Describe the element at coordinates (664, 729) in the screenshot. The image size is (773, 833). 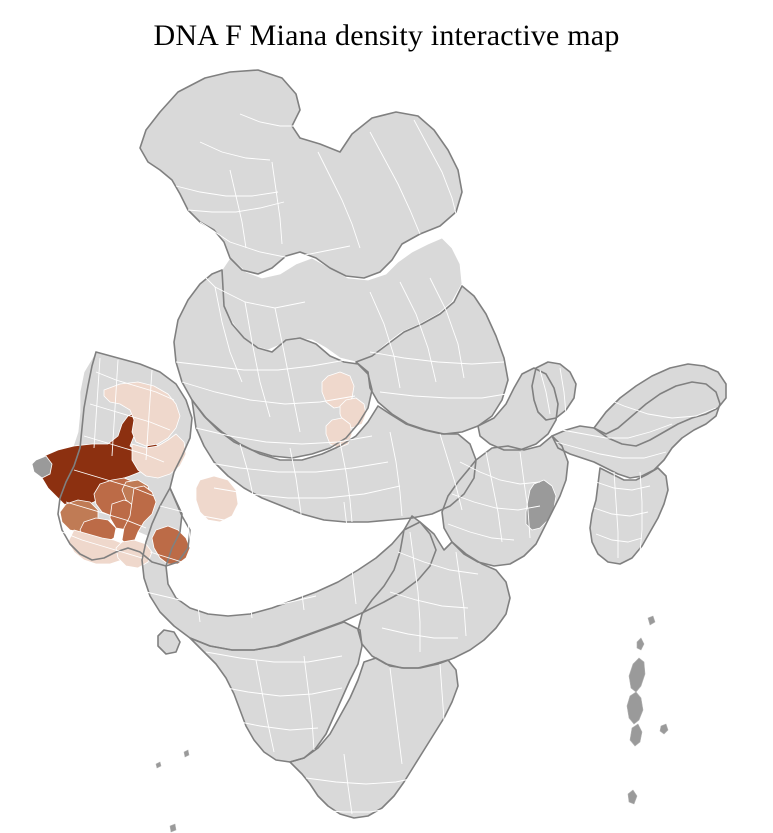
I see `island-small-east` at that location.